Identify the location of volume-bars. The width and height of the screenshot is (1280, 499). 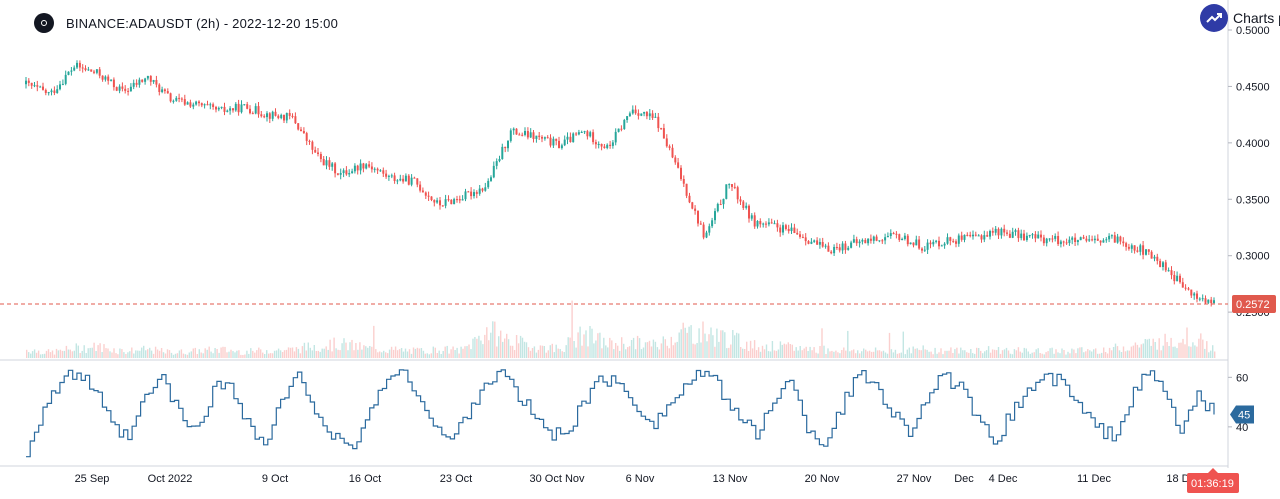
(621, 329).